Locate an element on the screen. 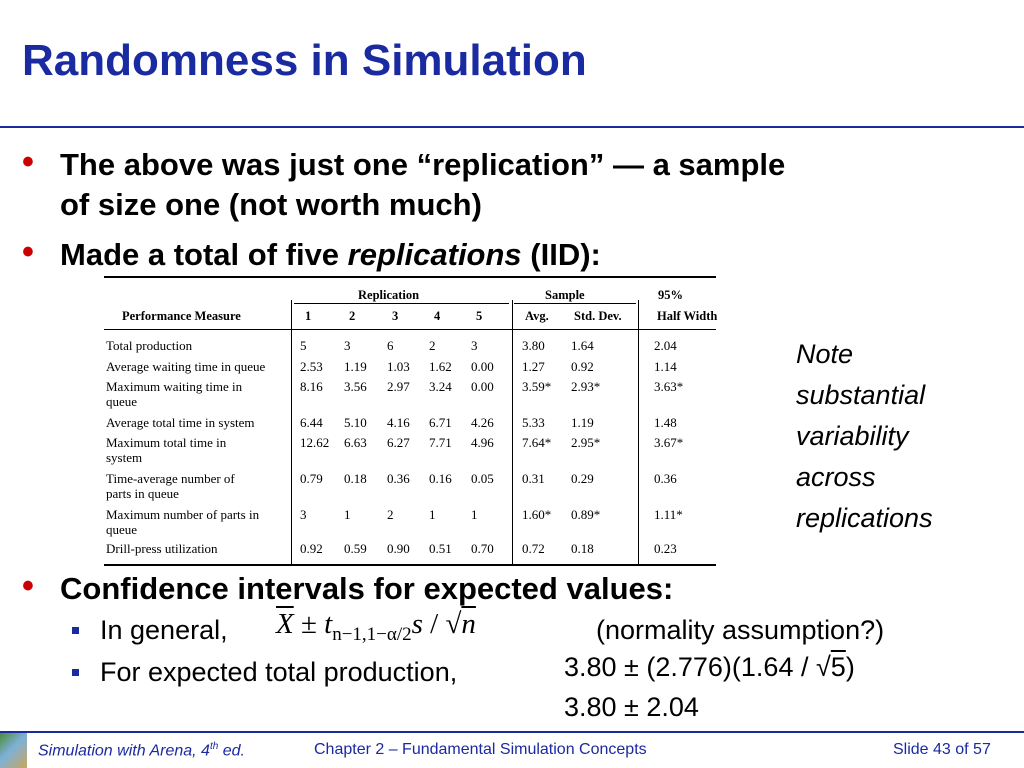  table-cell: 6.63 is located at coordinates (355, 442).